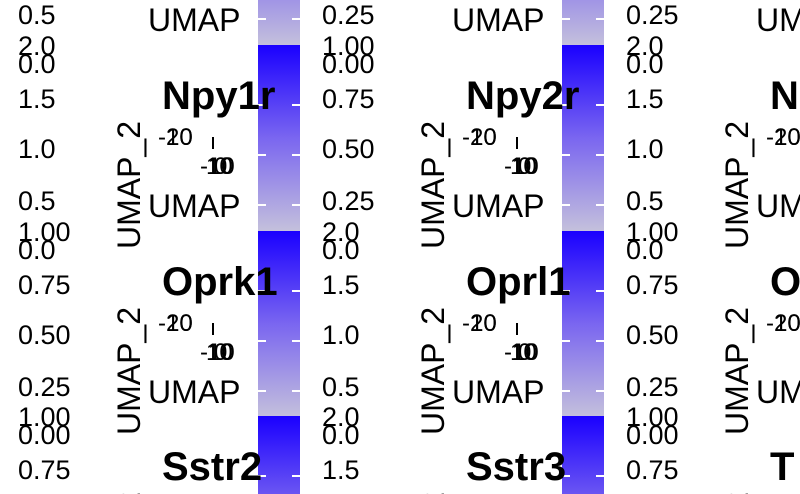 The width and height of the screenshot is (800, 494). Describe the element at coordinates (220, 282) in the screenshot. I see `panel-title: Oprk1` at that location.